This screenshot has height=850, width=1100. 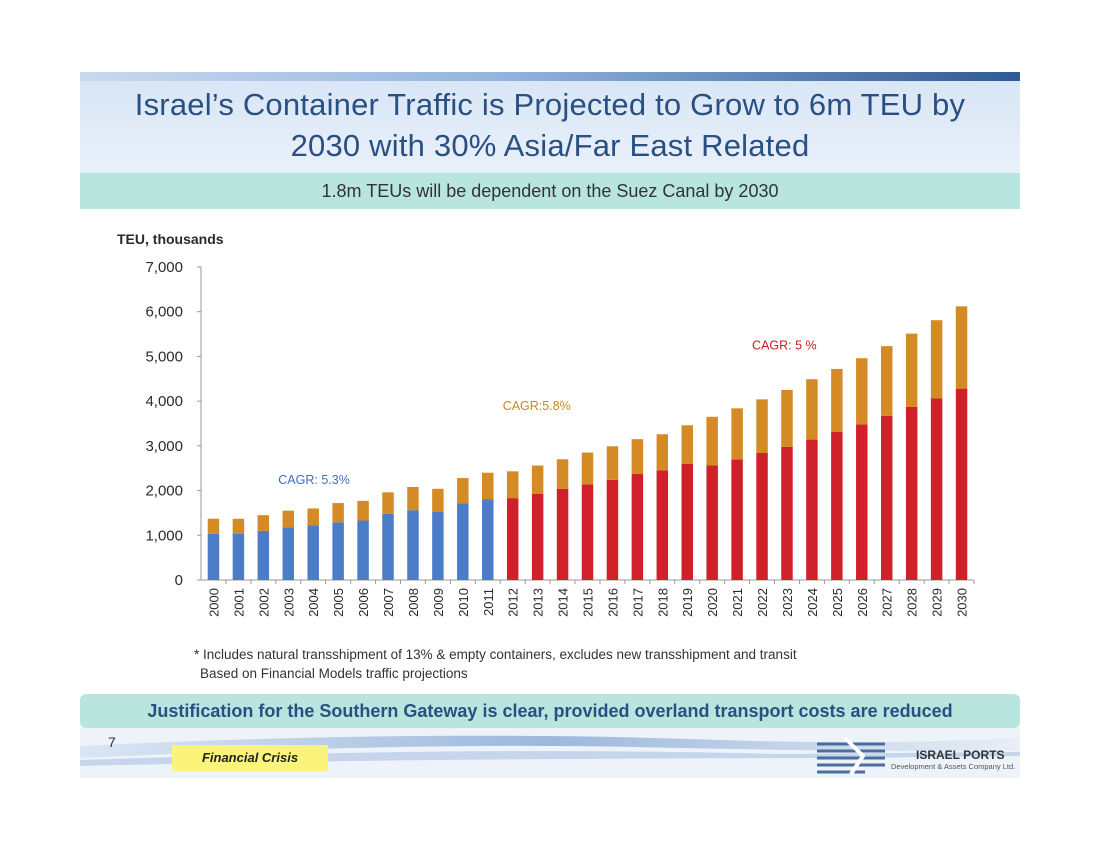 What do you see at coordinates (912, 602) in the screenshot?
I see `x-tick-label: 2028` at bounding box center [912, 602].